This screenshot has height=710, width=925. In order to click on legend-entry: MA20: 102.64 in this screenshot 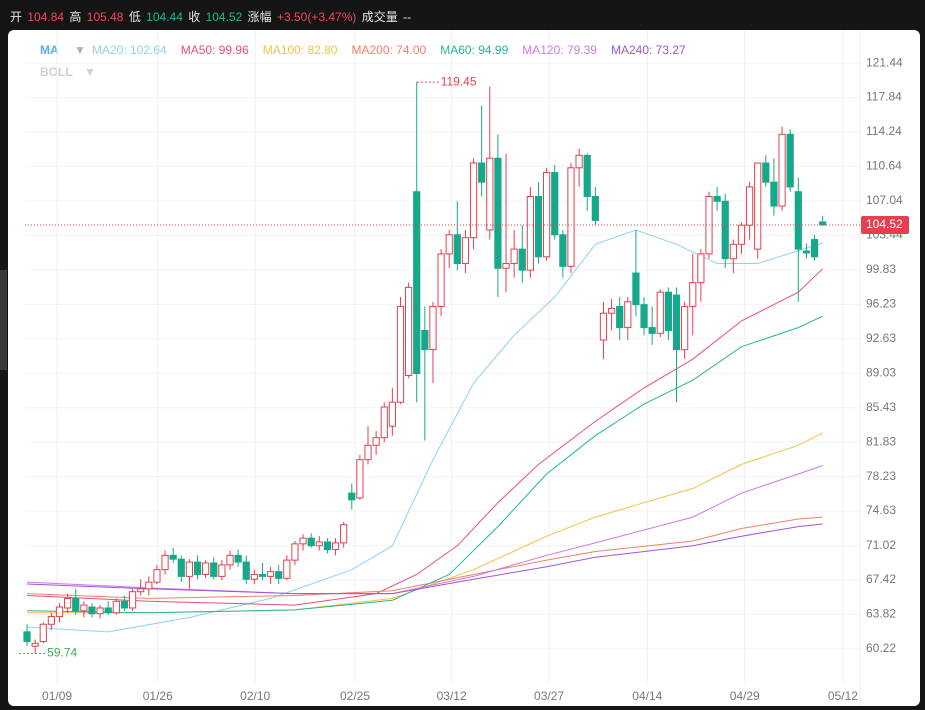, I will do `click(129, 50)`.